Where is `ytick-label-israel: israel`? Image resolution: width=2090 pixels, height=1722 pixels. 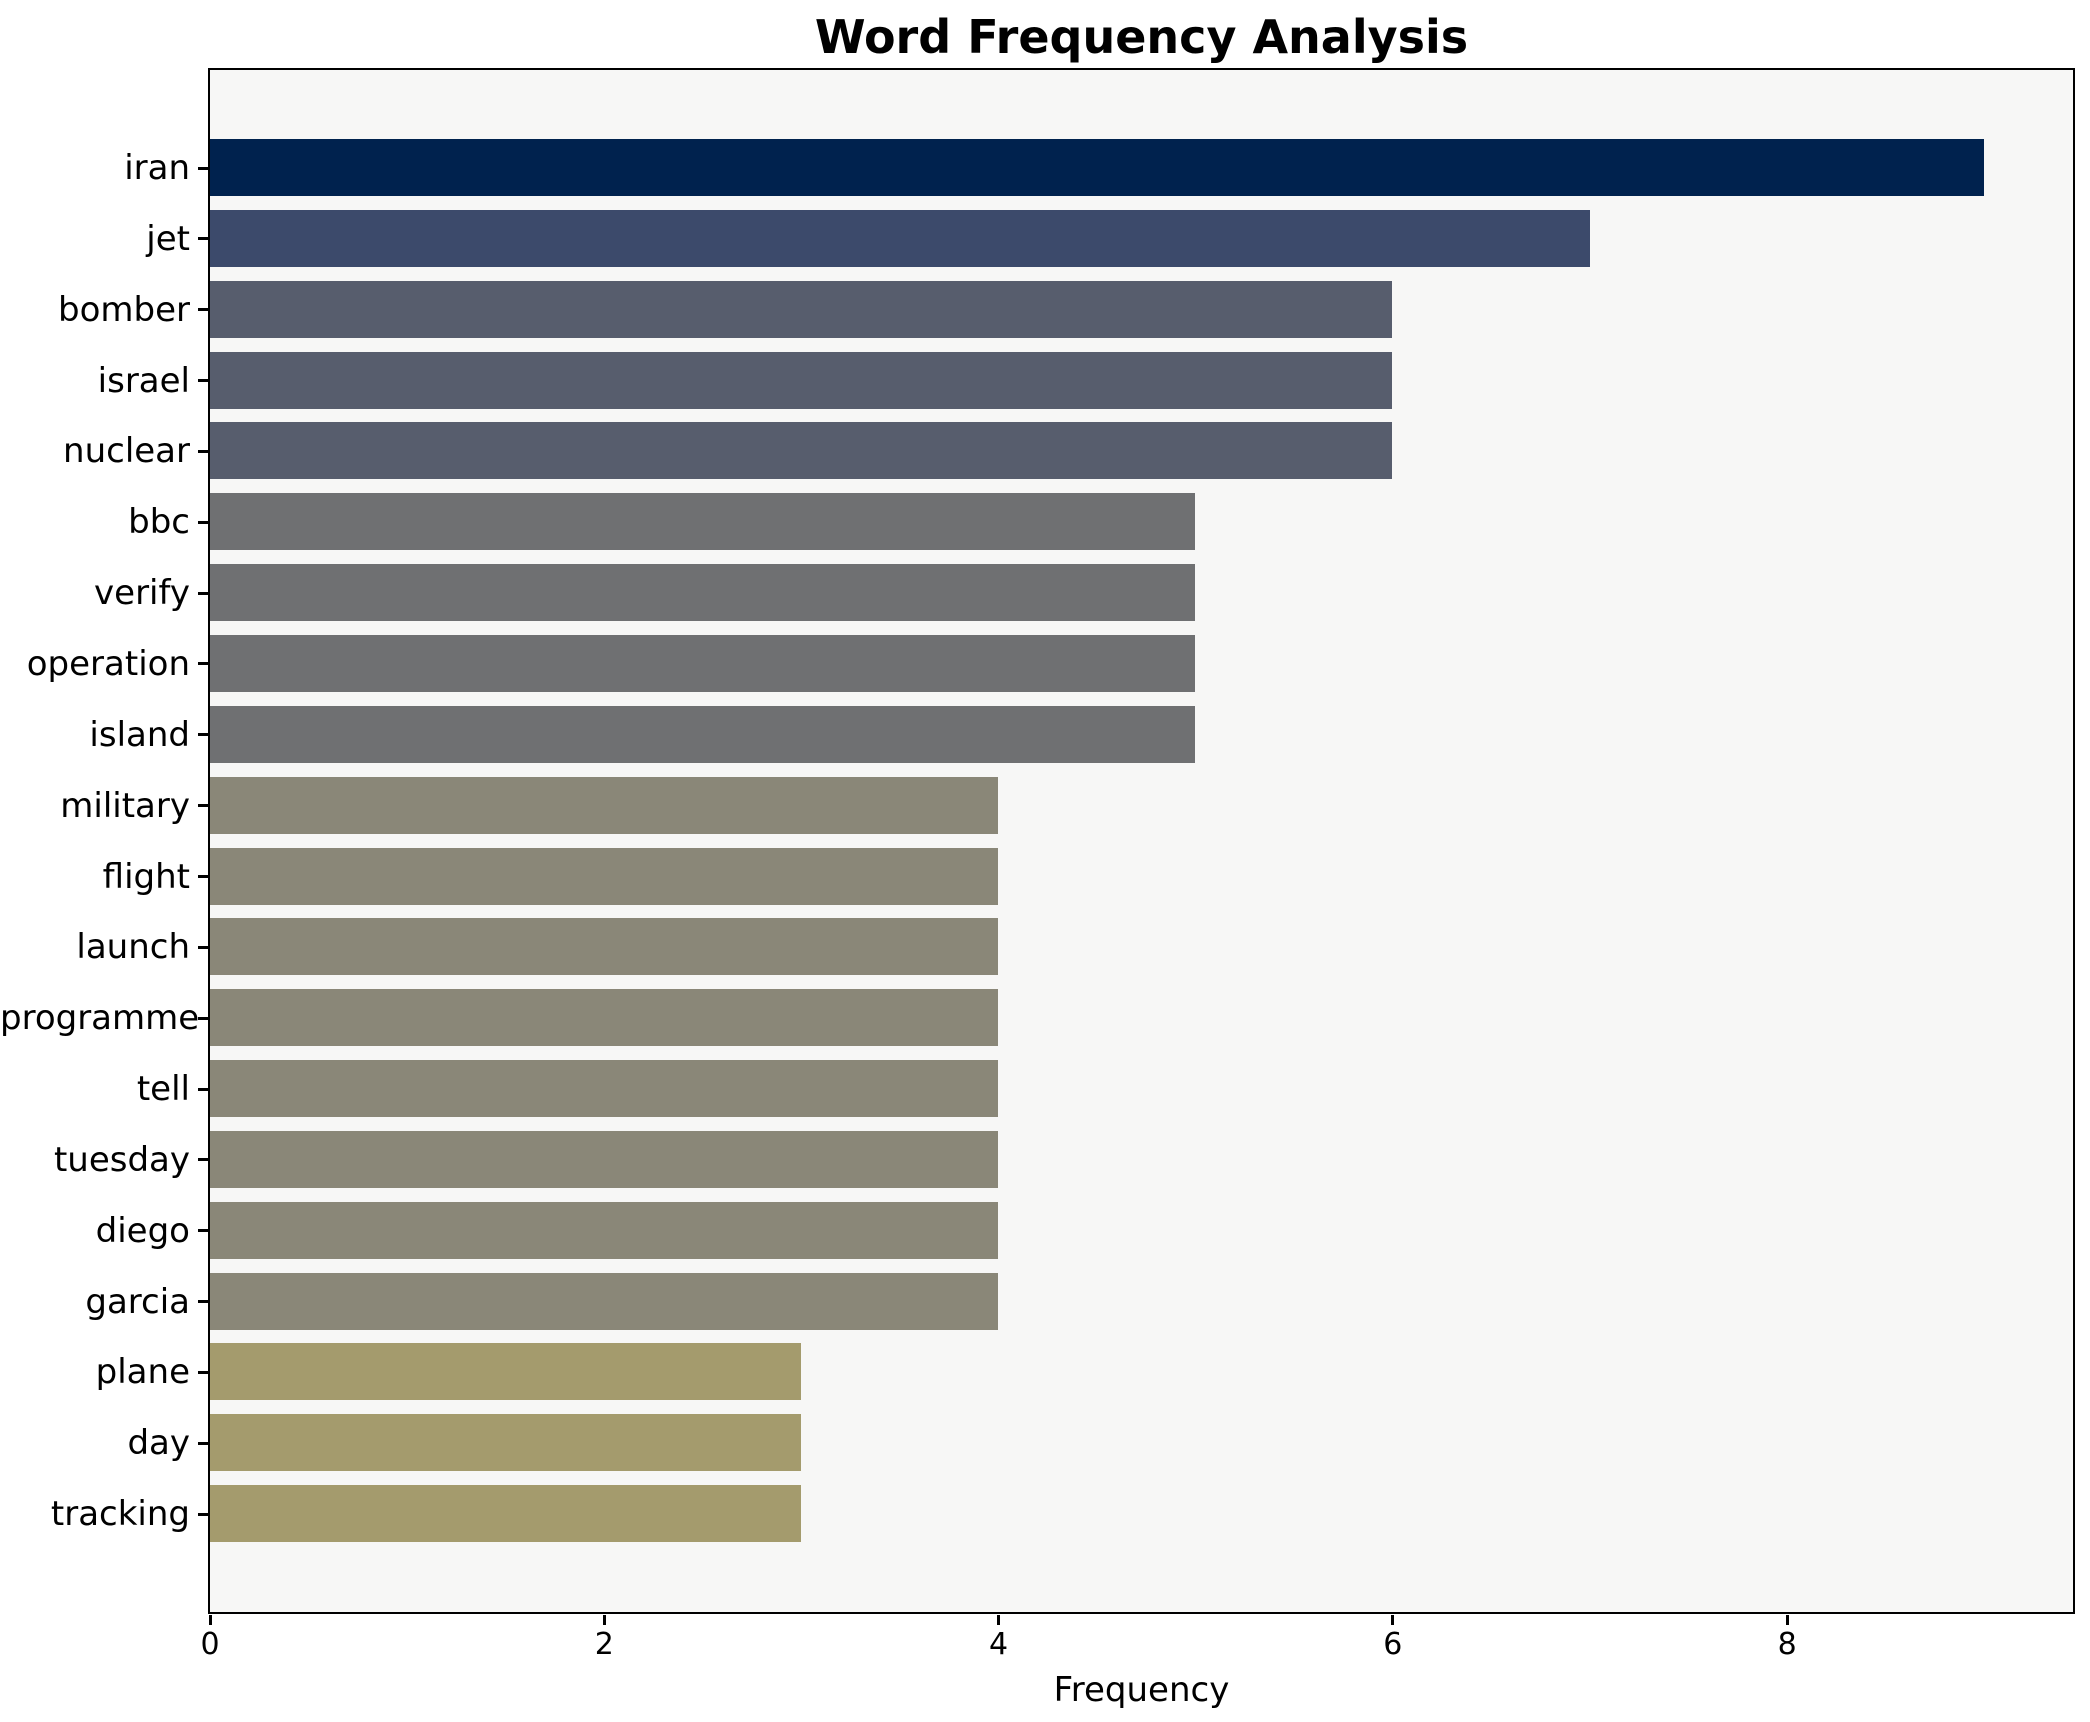
ytick-label-israel: israel is located at coordinates (143, 380).